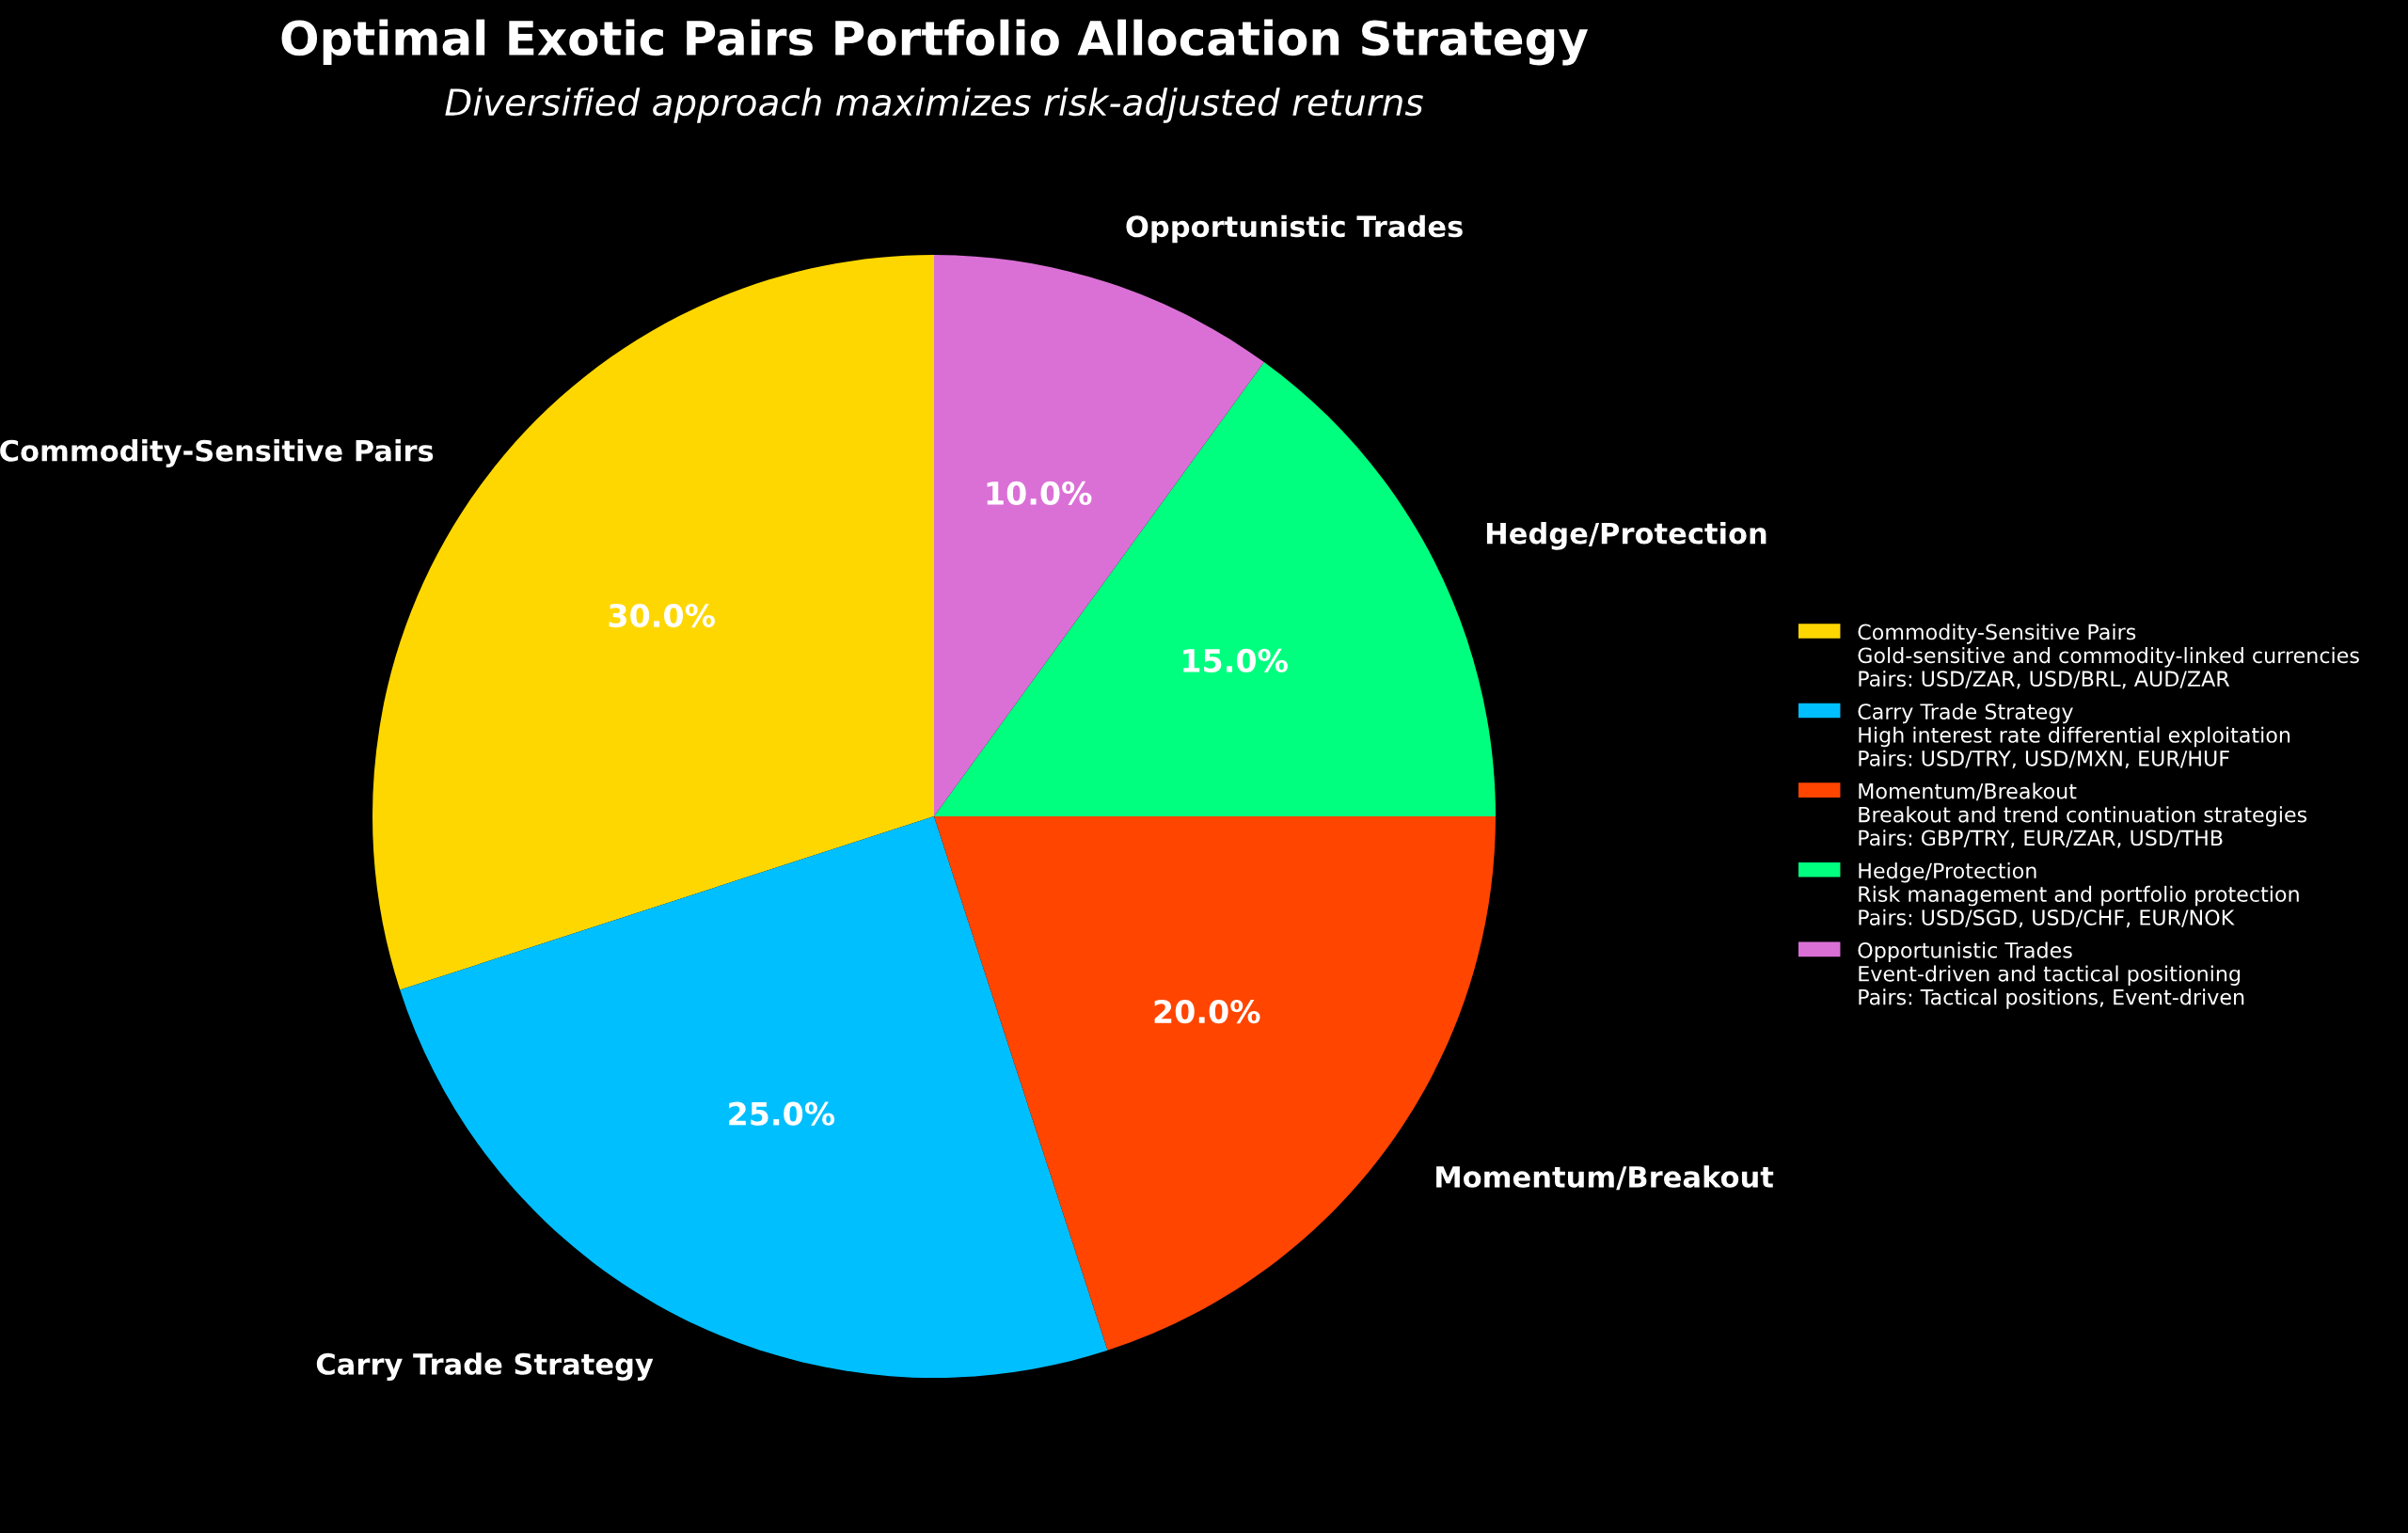  Describe the element at coordinates (1966, 713) in the screenshot. I see `legend-label: Carry Trade Strategy` at that location.